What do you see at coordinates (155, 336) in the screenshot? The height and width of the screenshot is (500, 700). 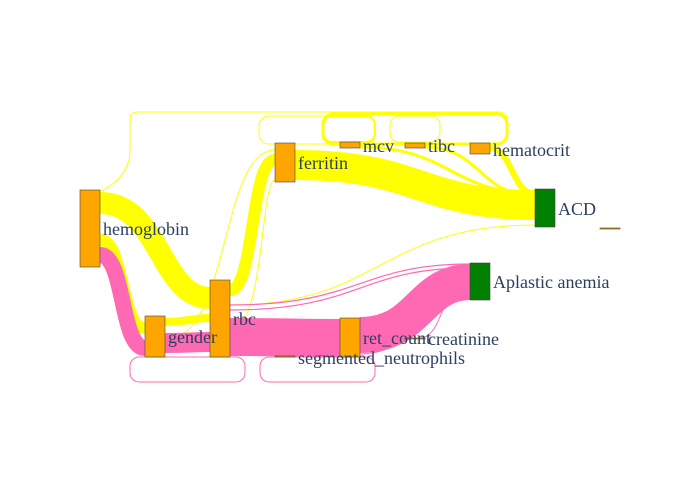 I see `node-gender` at bounding box center [155, 336].